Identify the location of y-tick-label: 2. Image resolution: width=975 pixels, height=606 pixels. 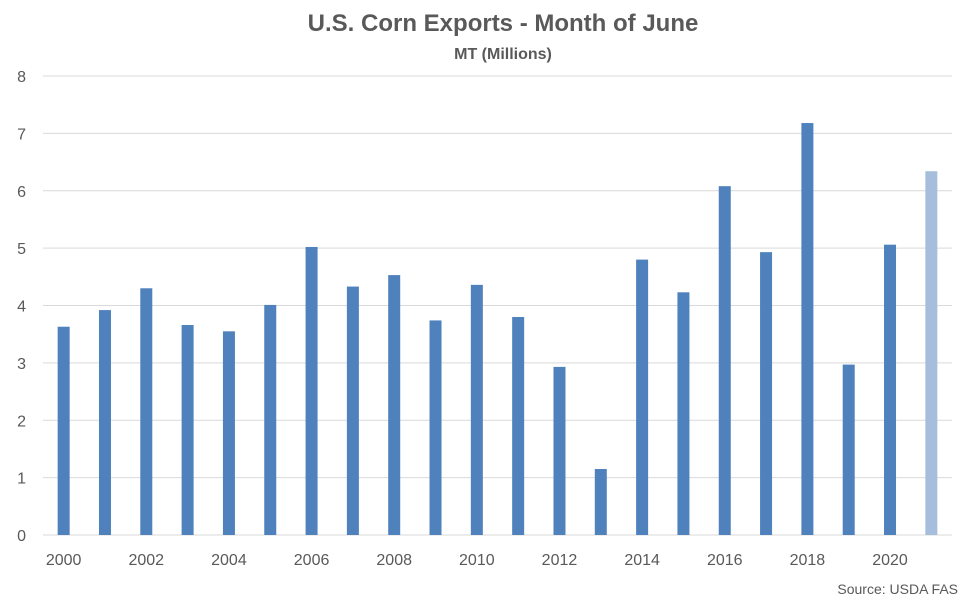
(21, 421).